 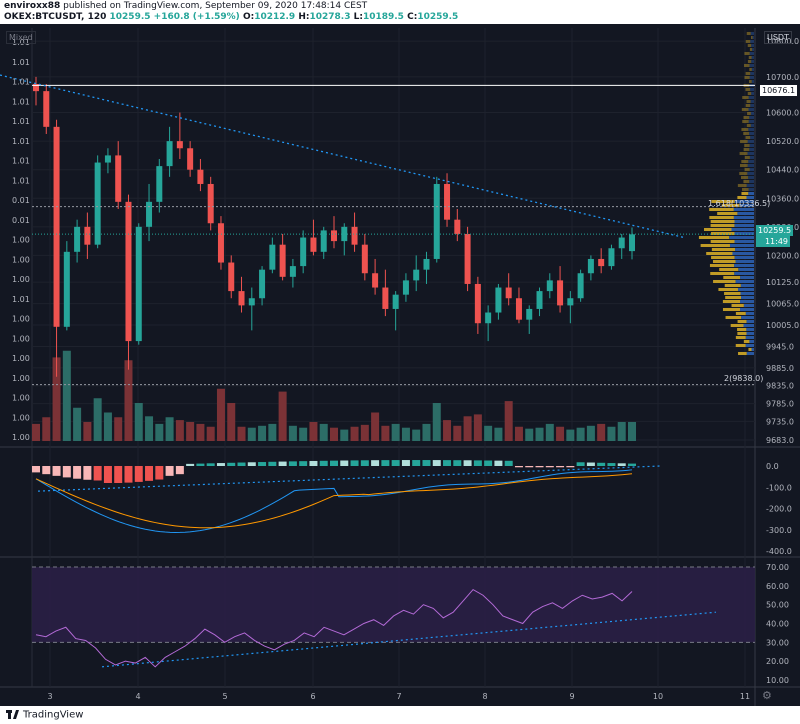 What do you see at coordinates (780, 368) in the screenshot?
I see `price-axis-label: 9885.0` at bounding box center [780, 368].